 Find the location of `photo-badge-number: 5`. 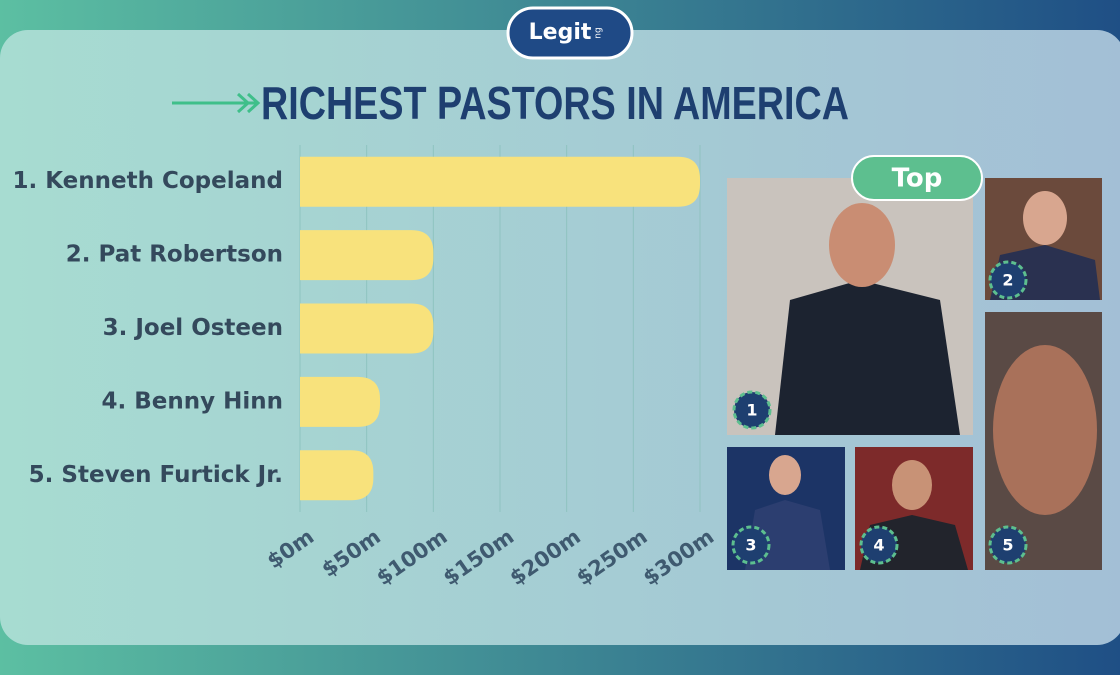

photo-badge-number: 5 is located at coordinates (1007, 545).